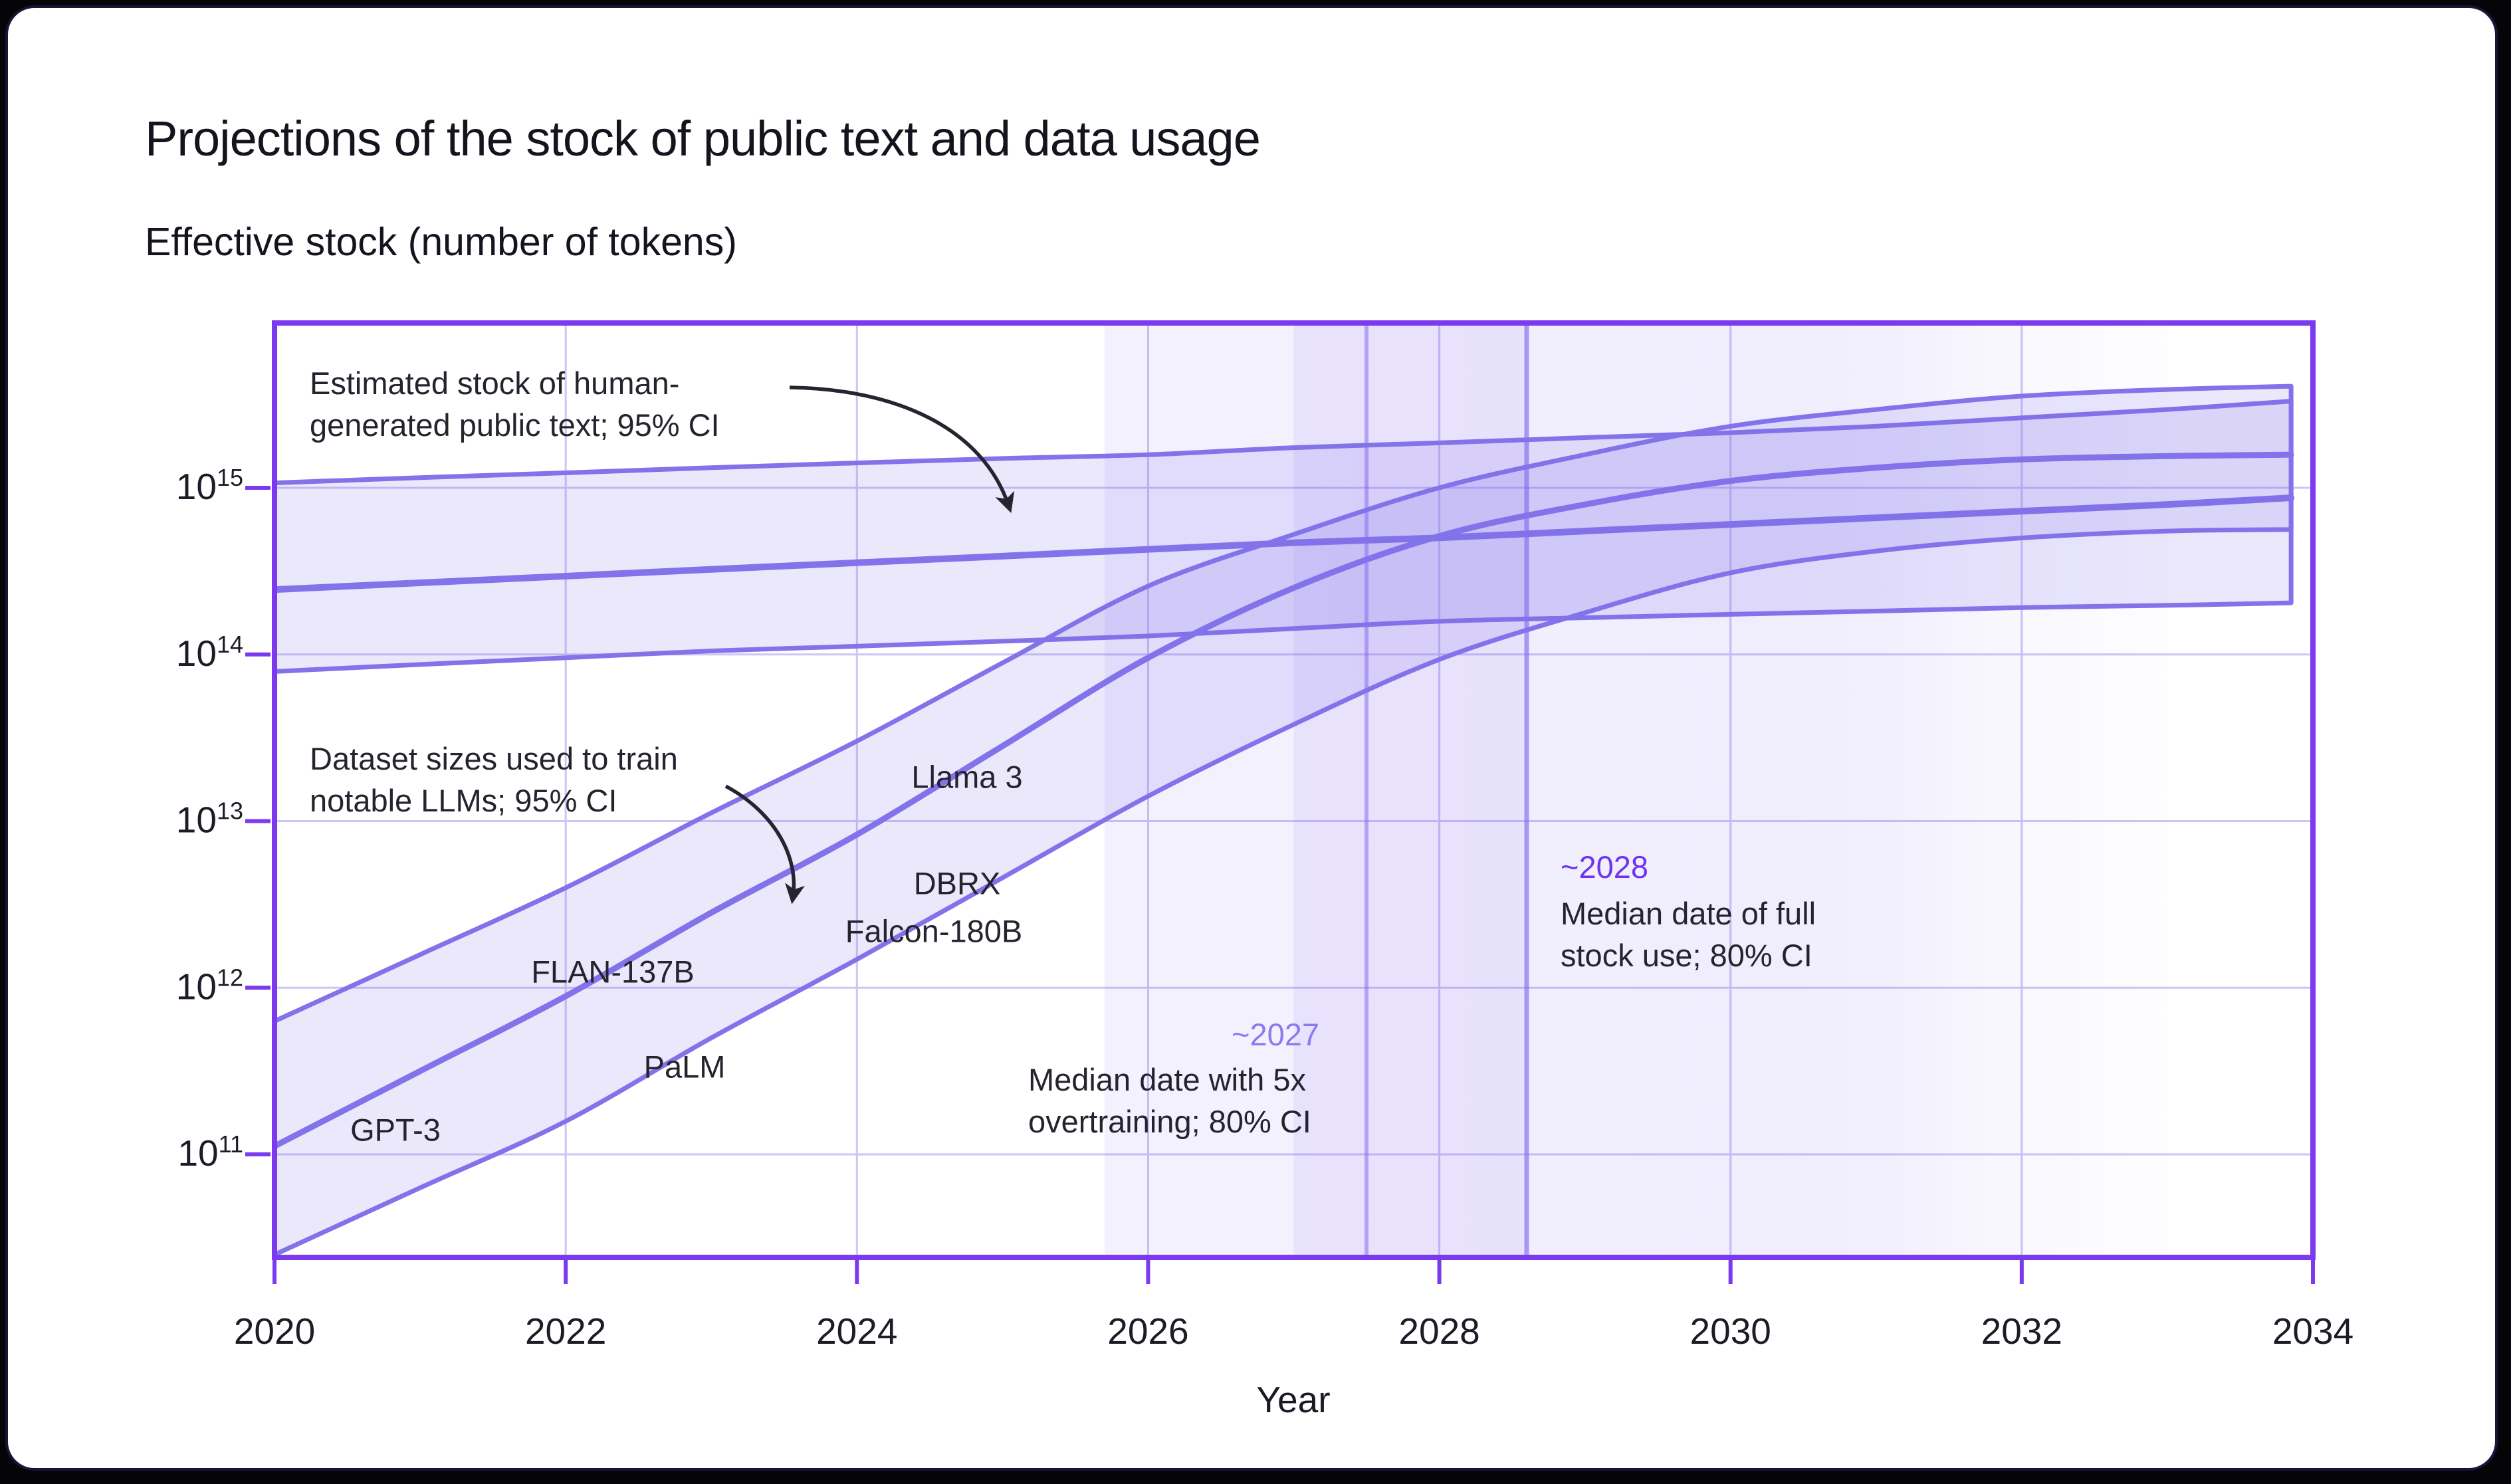 This screenshot has width=2511, height=1484. I want to click on milestone-2027-line1: Median date with 5x, so click(1167, 1079).